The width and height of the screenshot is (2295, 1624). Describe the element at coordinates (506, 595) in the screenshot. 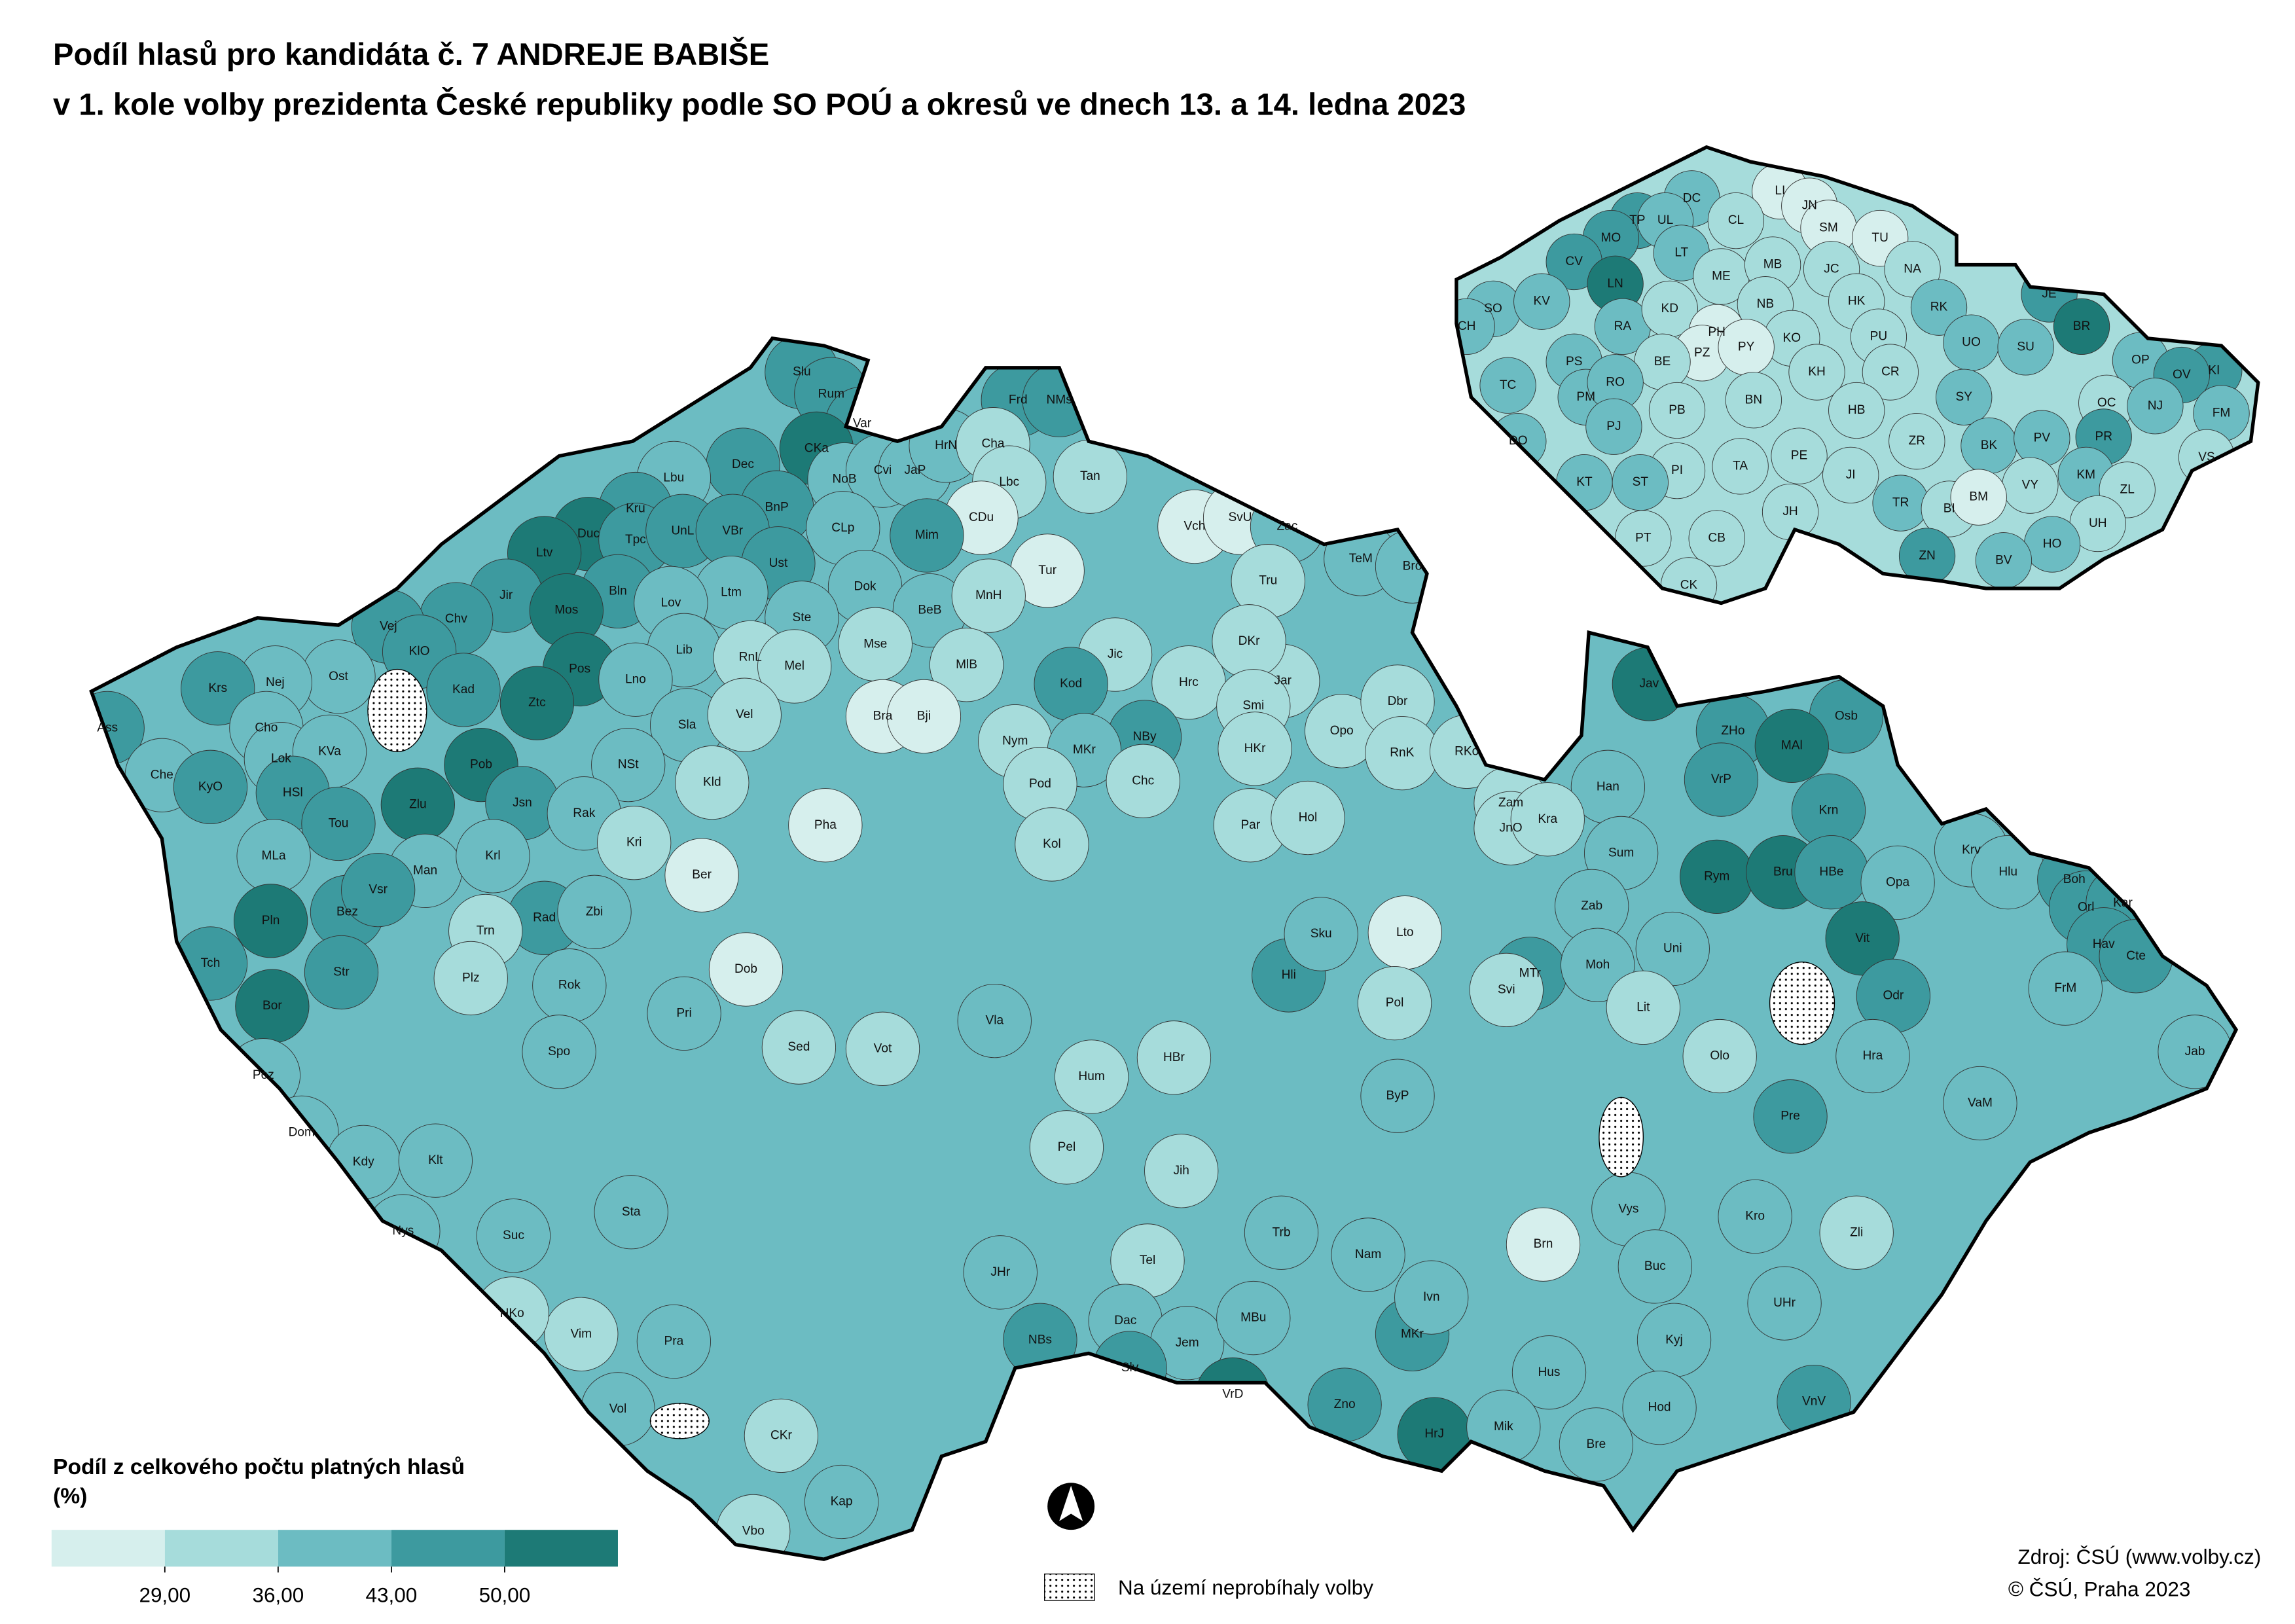

I see `region-label: Jir` at that location.